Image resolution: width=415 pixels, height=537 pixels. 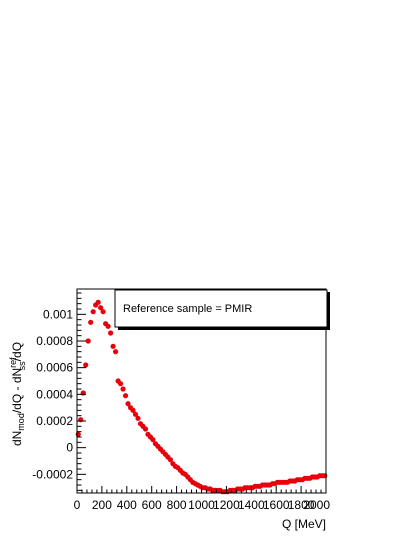 What do you see at coordinates (301, 505) in the screenshot?
I see `x-tick-label: 1800` at bounding box center [301, 505].